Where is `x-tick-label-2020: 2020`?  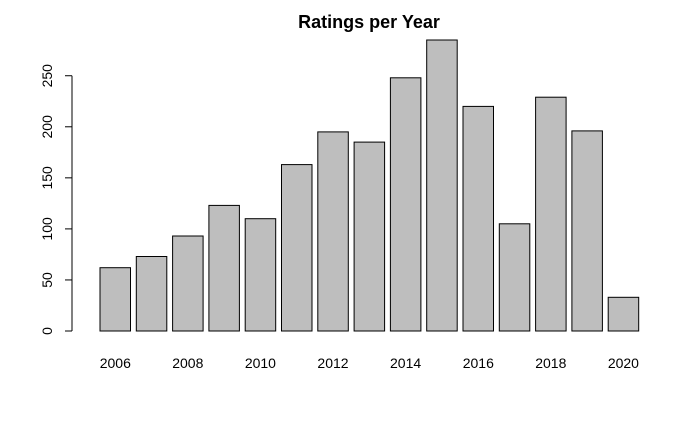 x-tick-label-2020: 2020 is located at coordinates (623, 363).